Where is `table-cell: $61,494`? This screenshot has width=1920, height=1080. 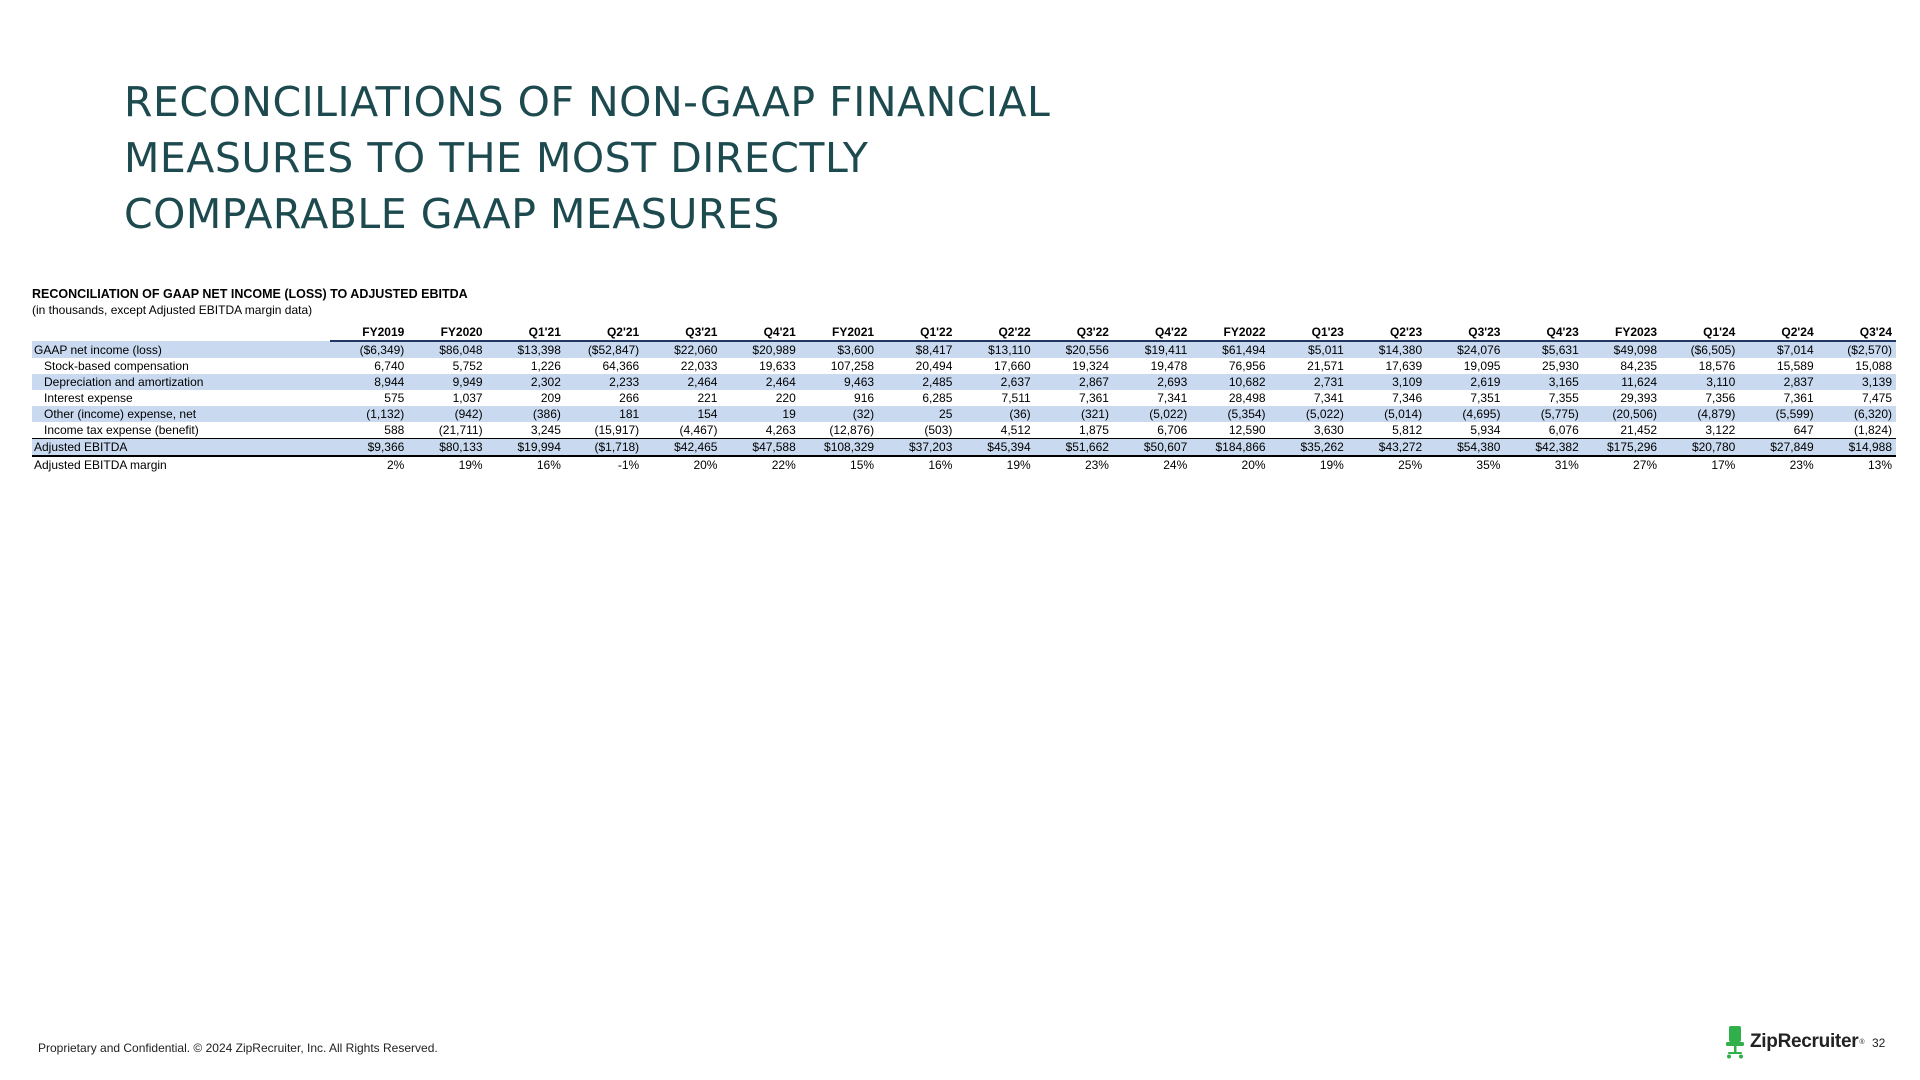 table-cell: $61,494 is located at coordinates (1230, 349).